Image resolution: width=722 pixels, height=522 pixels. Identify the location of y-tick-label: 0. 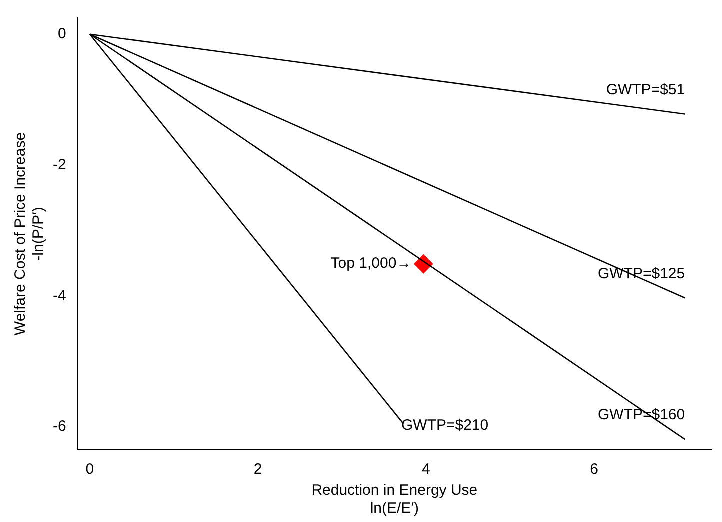
(62, 34).